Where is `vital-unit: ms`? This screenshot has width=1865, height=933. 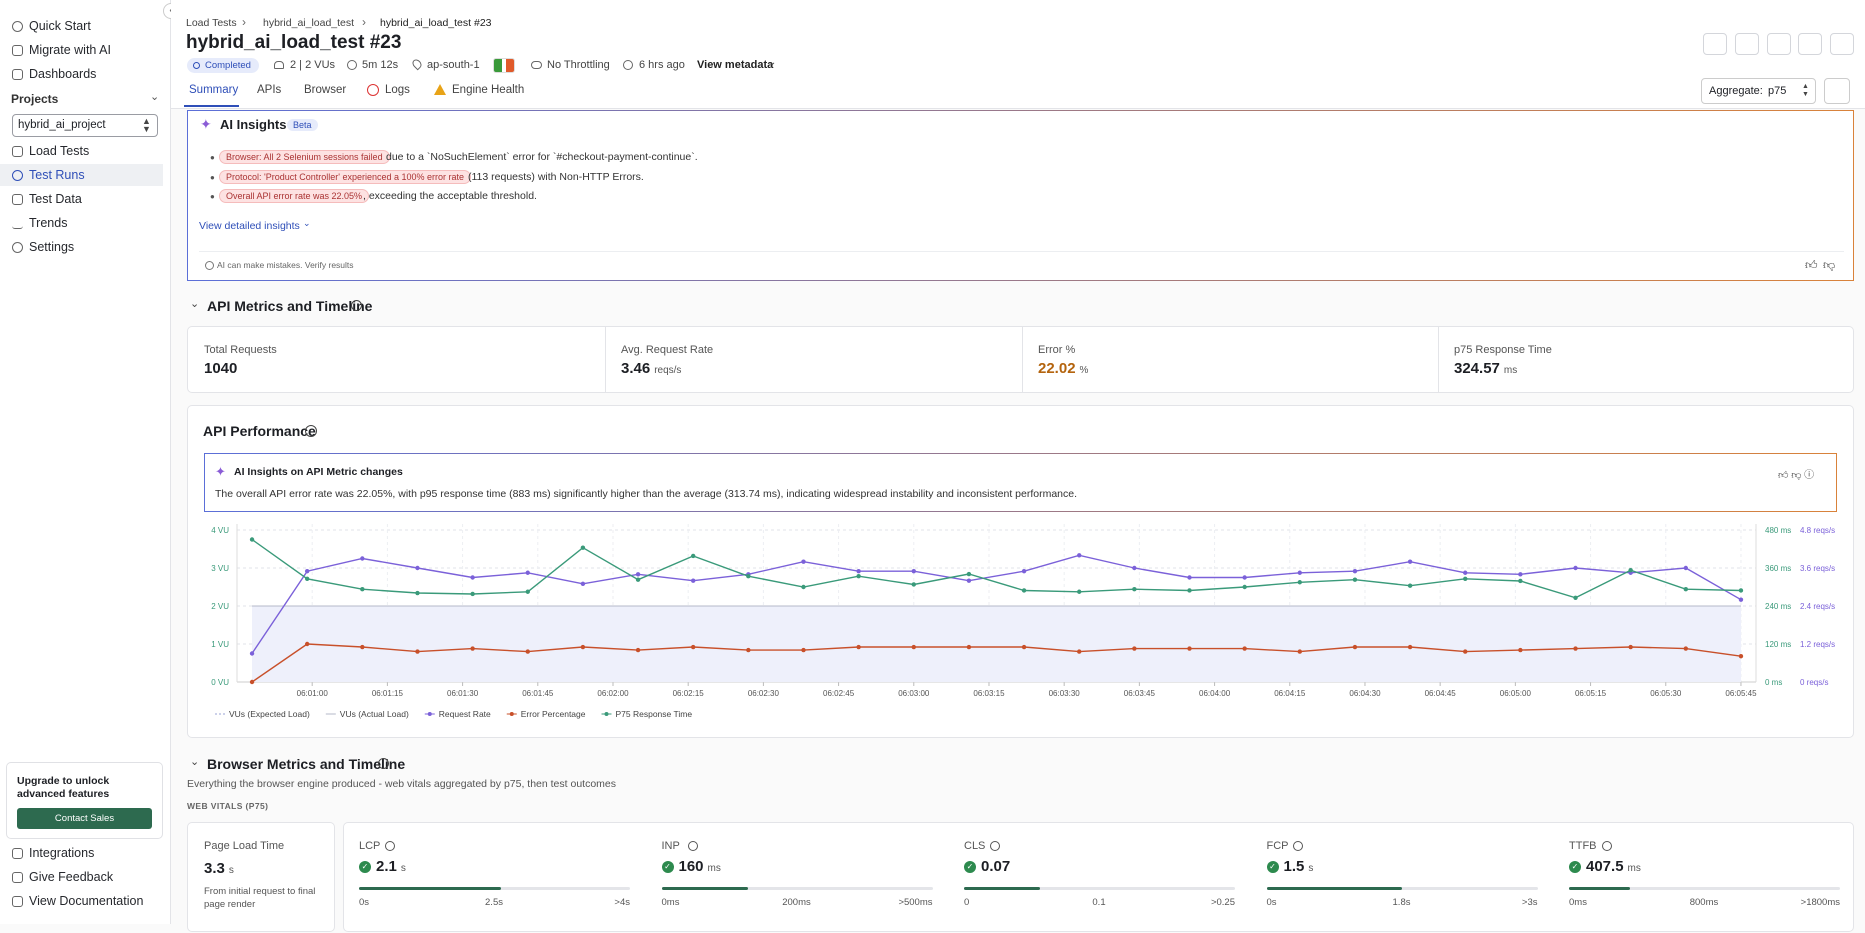 vital-unit: ms is located at coordinates (714, 868).